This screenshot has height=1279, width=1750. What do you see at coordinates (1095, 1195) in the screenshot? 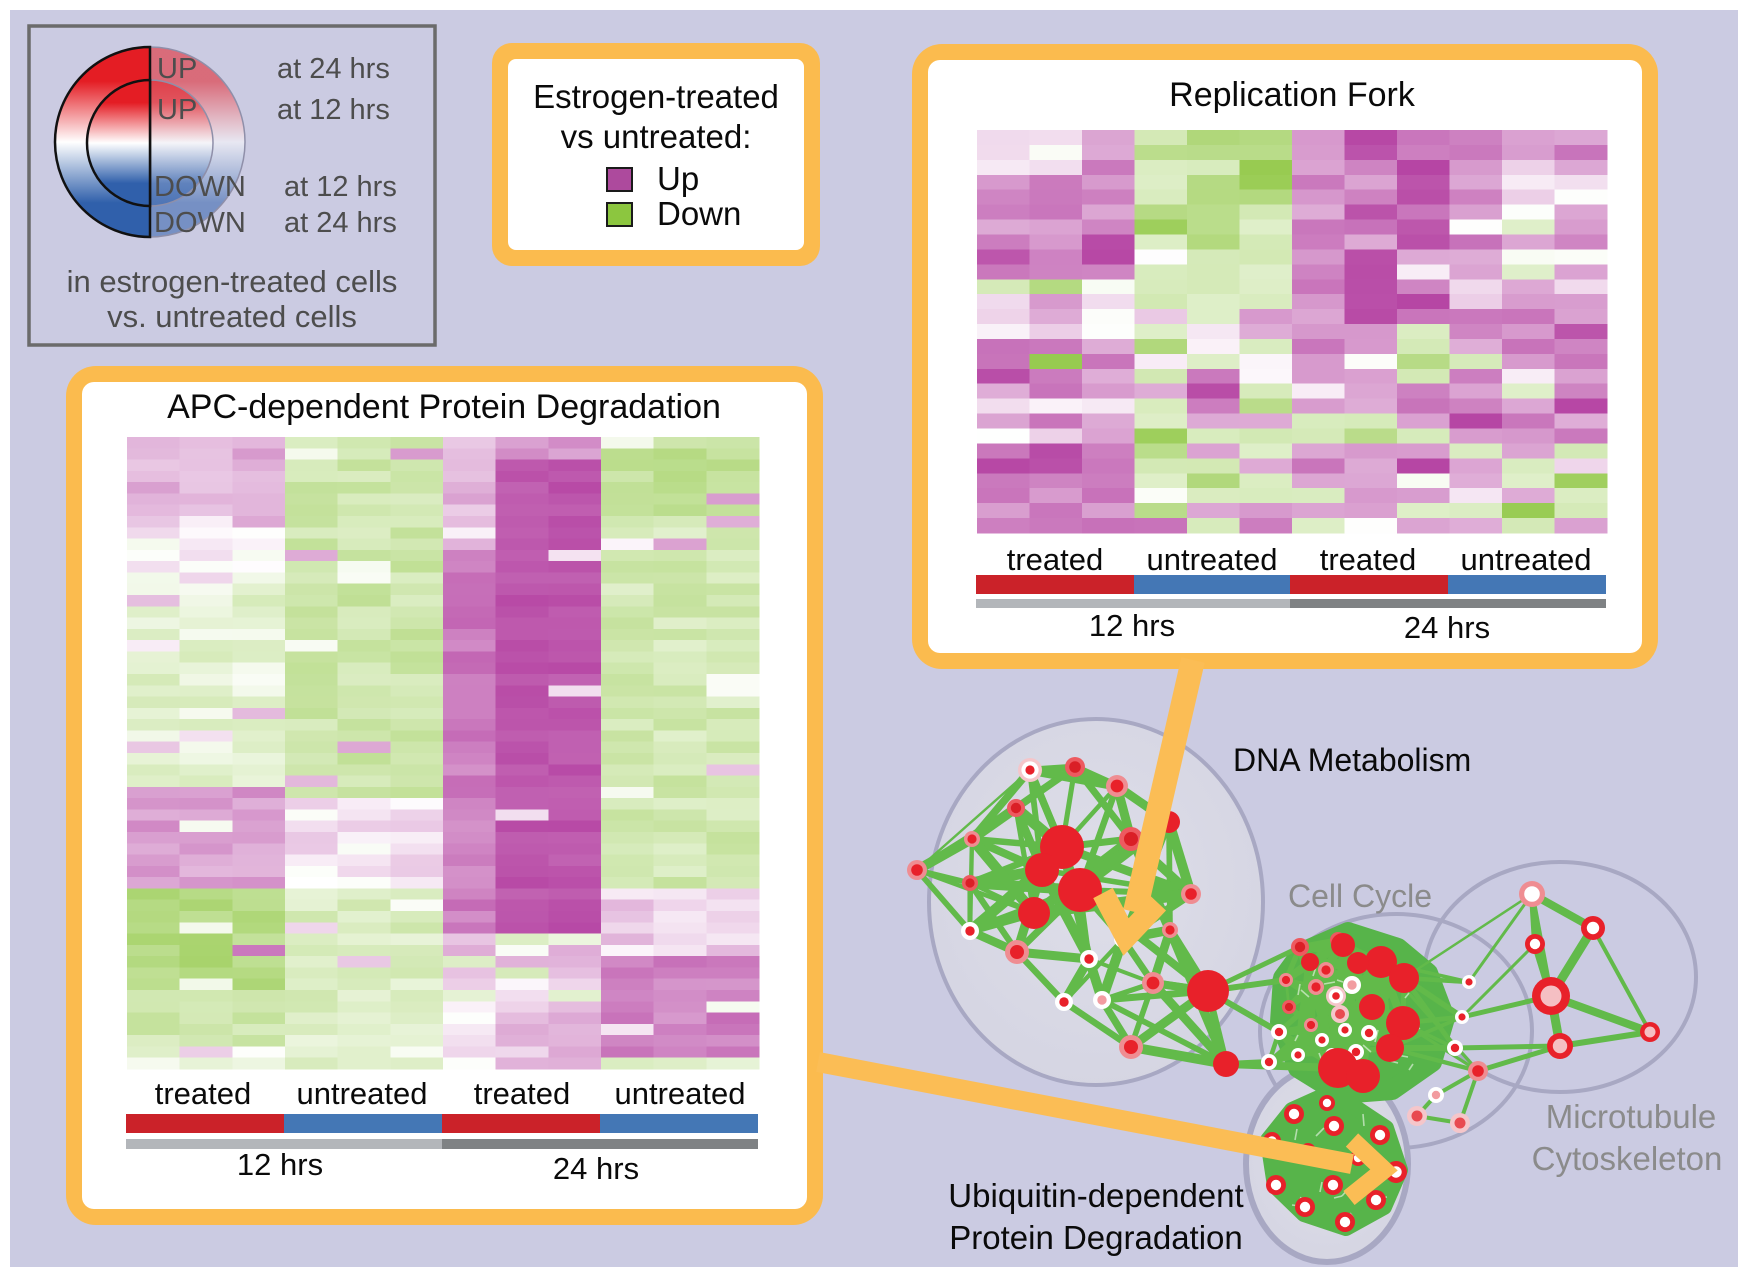
I see `svg-text: Ubiquitin-dependent` at bounding box center [1095, 1195].